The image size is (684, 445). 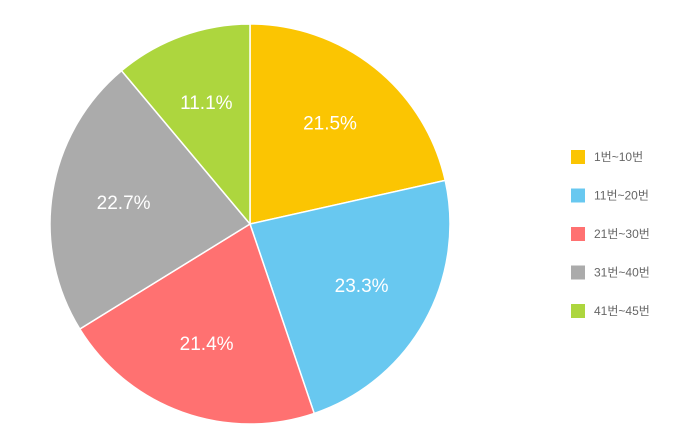 What do you see at coordinates (622, 311) in the screenshot?
I see `legend-label-5: 41번~45번` at bounding box center [622, 311].